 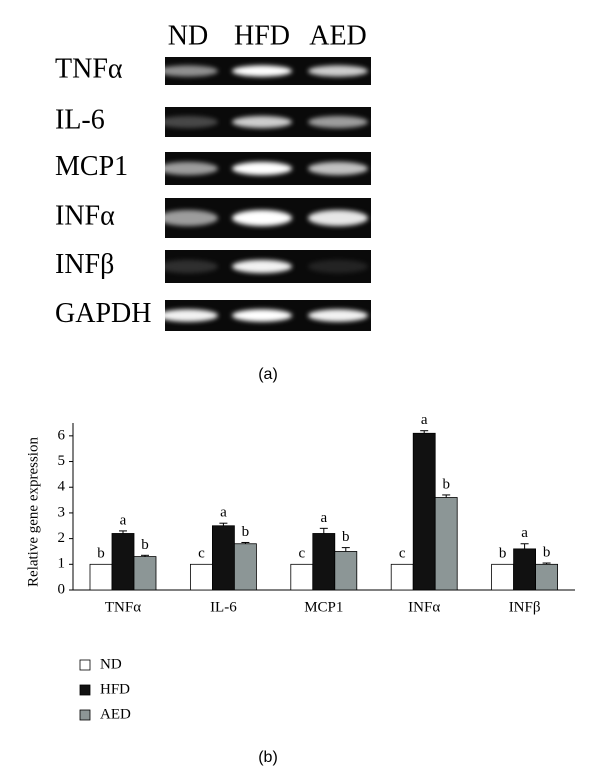 What do you see at coordinates (80, 119) in the screenshot?
I see `gel-row-label: IL-6` at bounding box center [80, 119].